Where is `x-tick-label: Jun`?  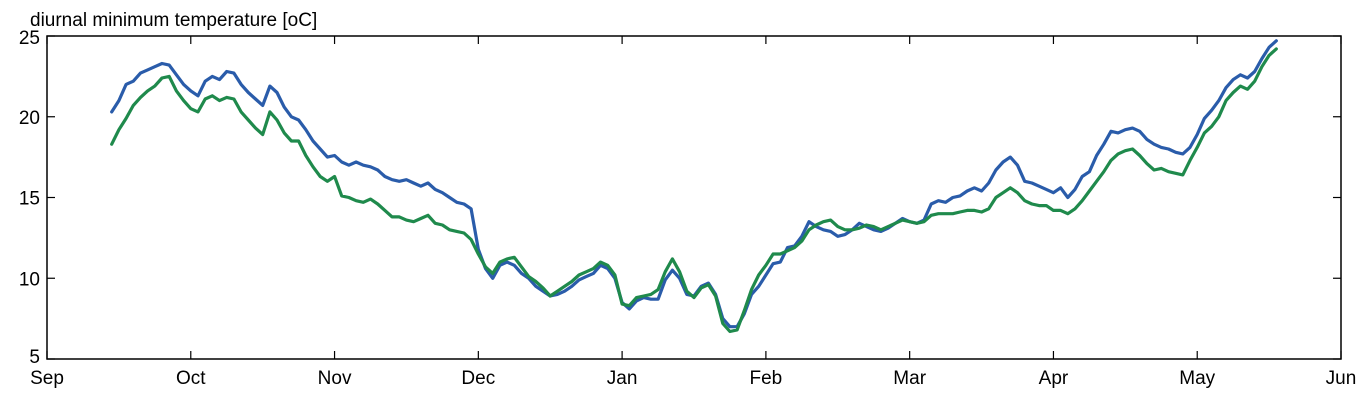
x-tick-label: Jun is located at coordinates (1341, 378).